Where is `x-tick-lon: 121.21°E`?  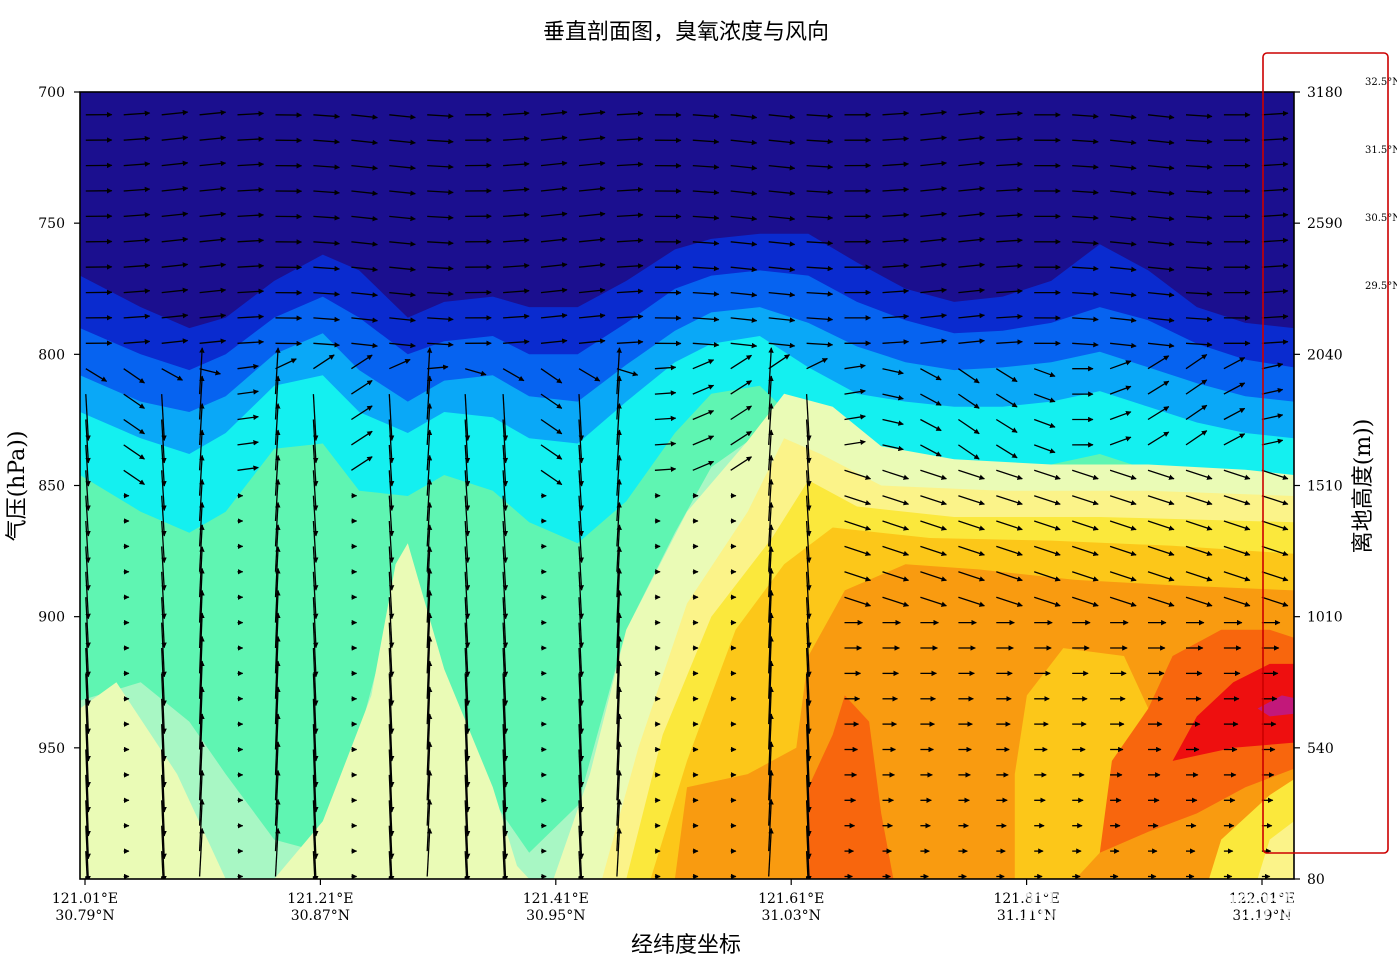 x-tick-lon: 121.21°E is located at coordinates (320, 899).